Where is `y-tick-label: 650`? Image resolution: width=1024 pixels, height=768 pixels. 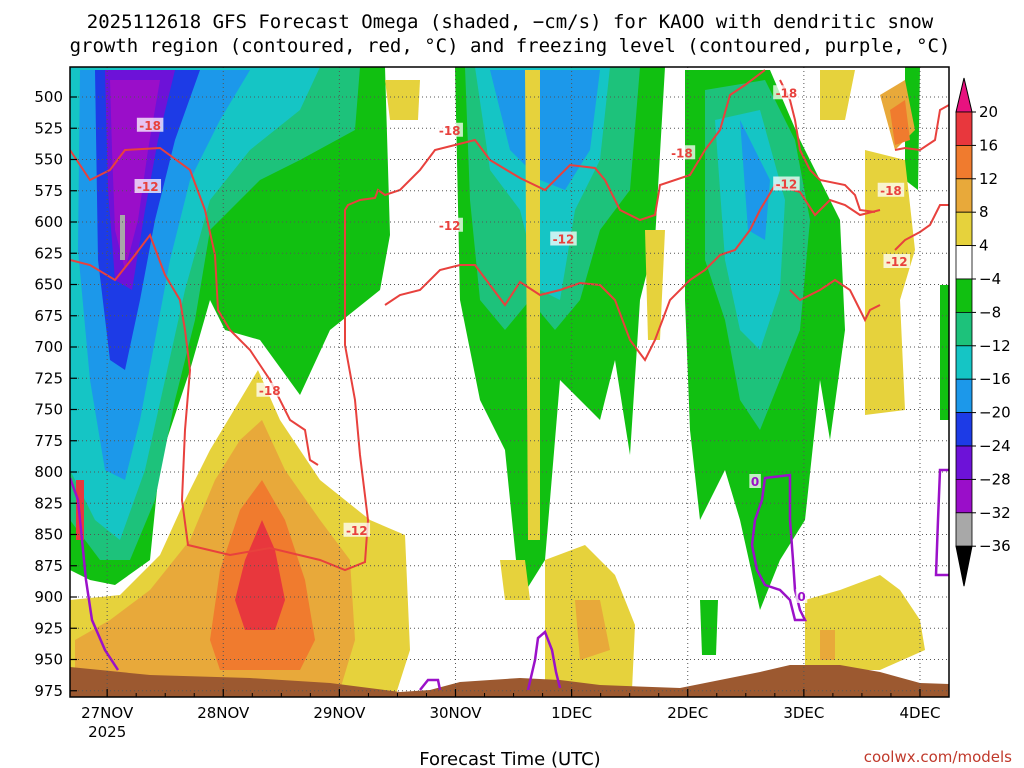
y-tick-label: 650 is located at coordinates (48, 285).